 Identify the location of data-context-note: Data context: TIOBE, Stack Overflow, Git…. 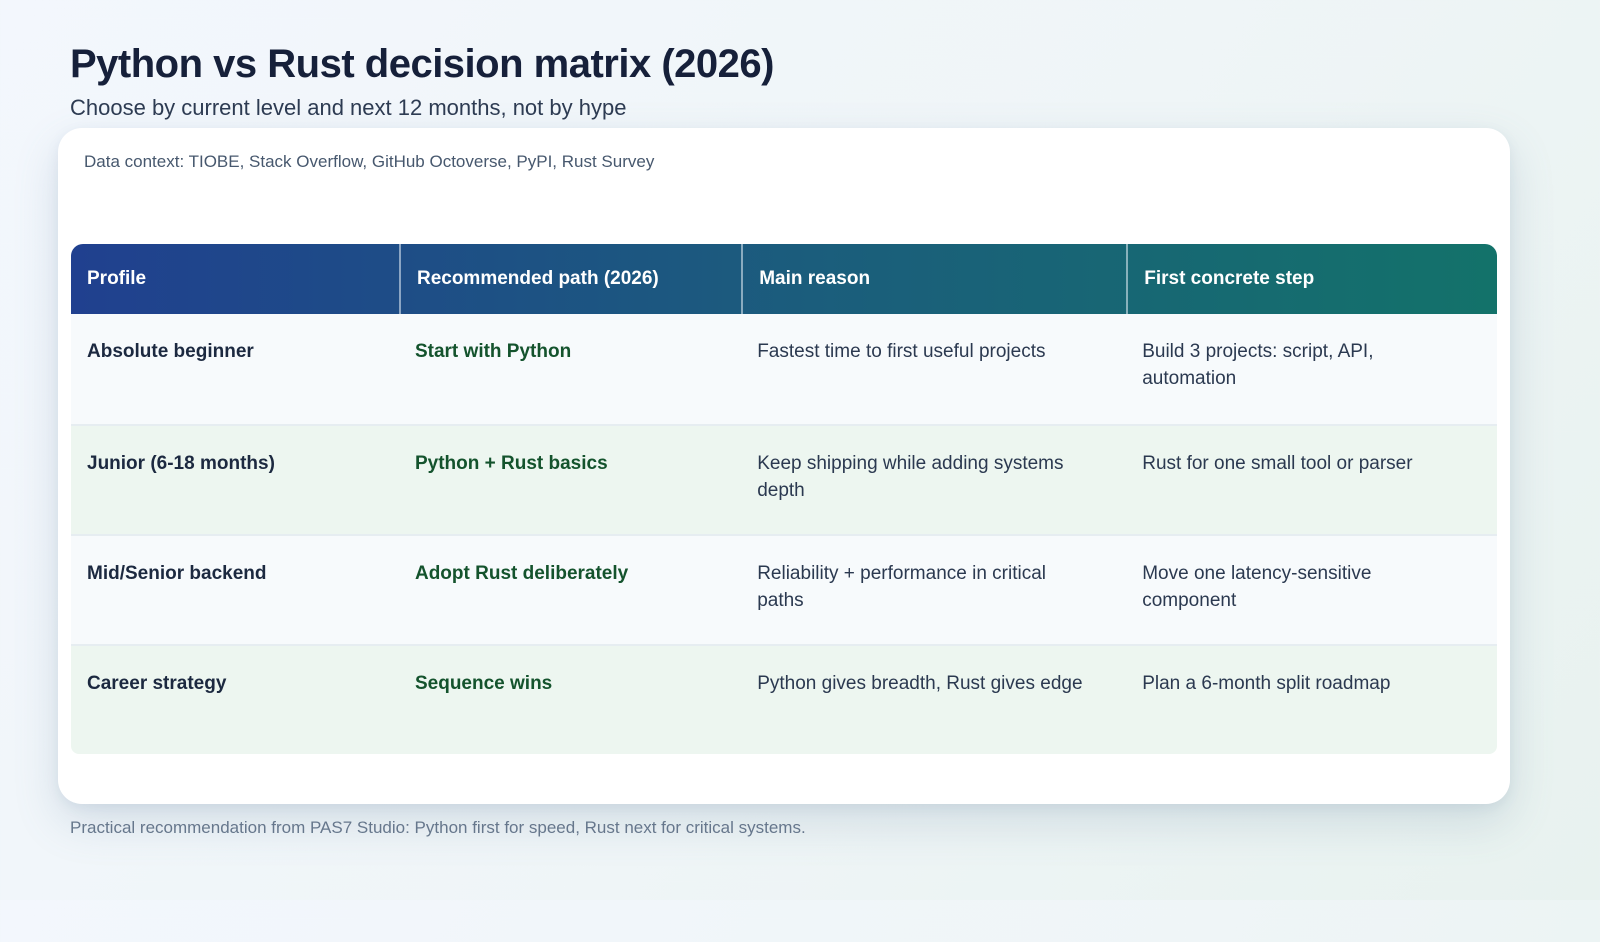
(369, 161).